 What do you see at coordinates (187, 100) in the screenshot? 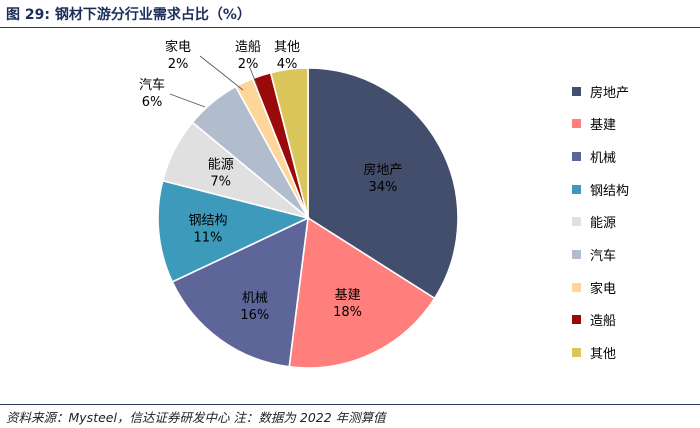
I see `leader-line-automotive` at bounding box center [187, 100].